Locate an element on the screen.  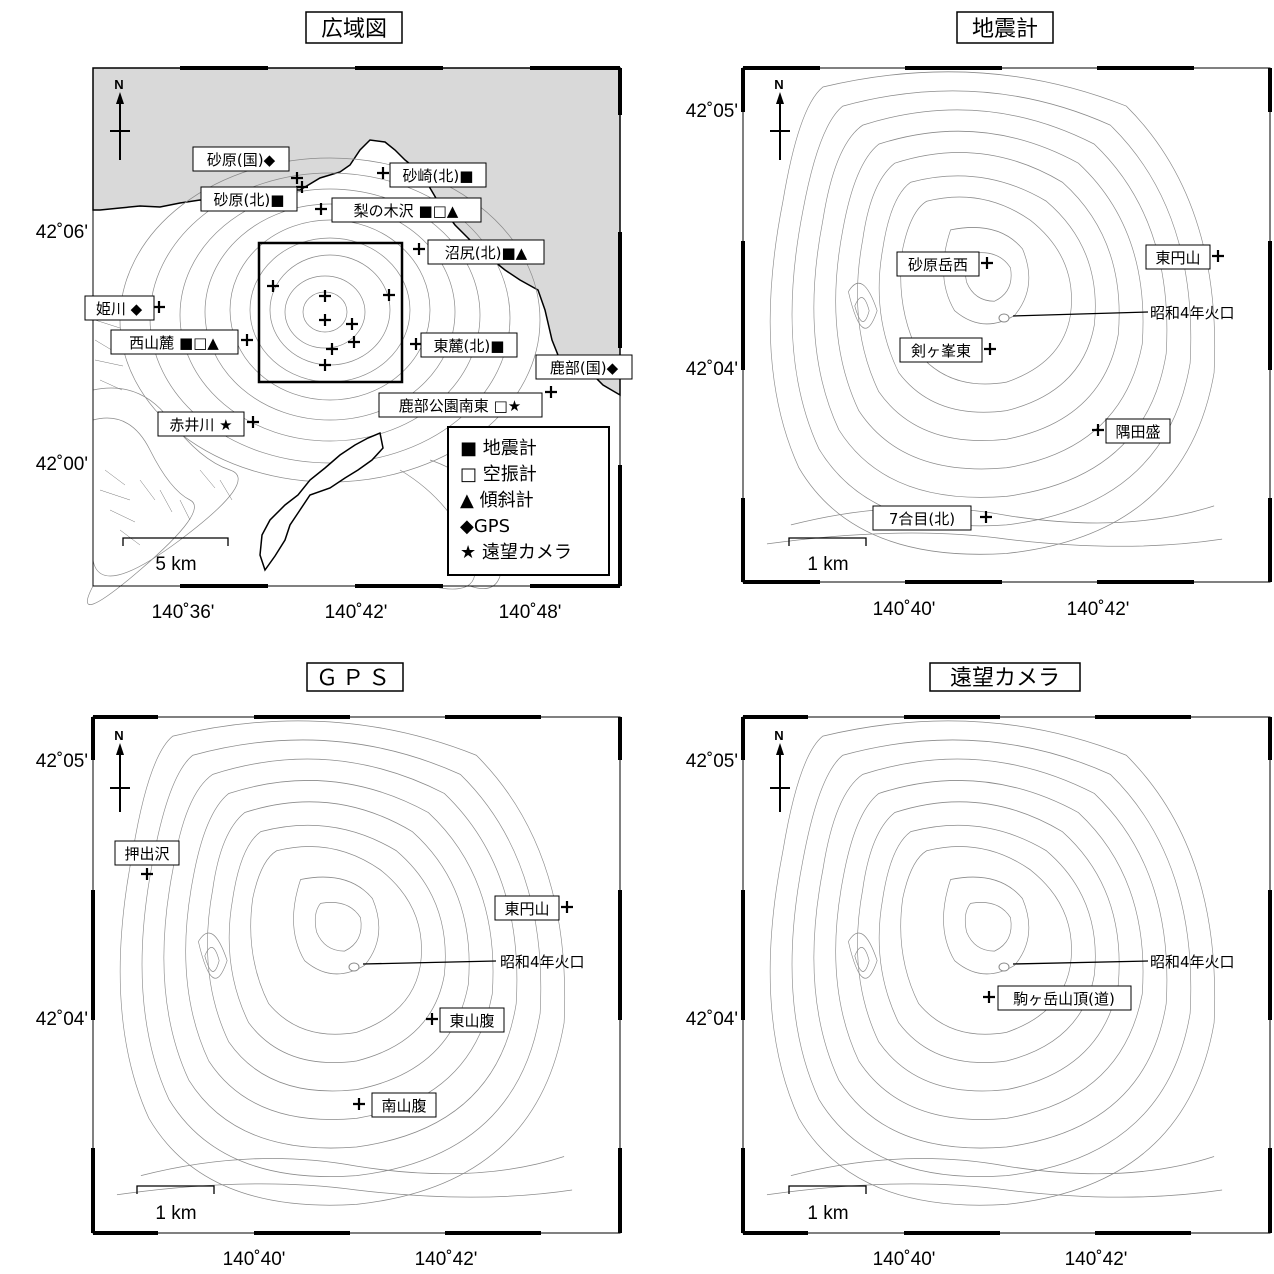
station-label: 砂原(北)■ is located at coordinates (249, 200).